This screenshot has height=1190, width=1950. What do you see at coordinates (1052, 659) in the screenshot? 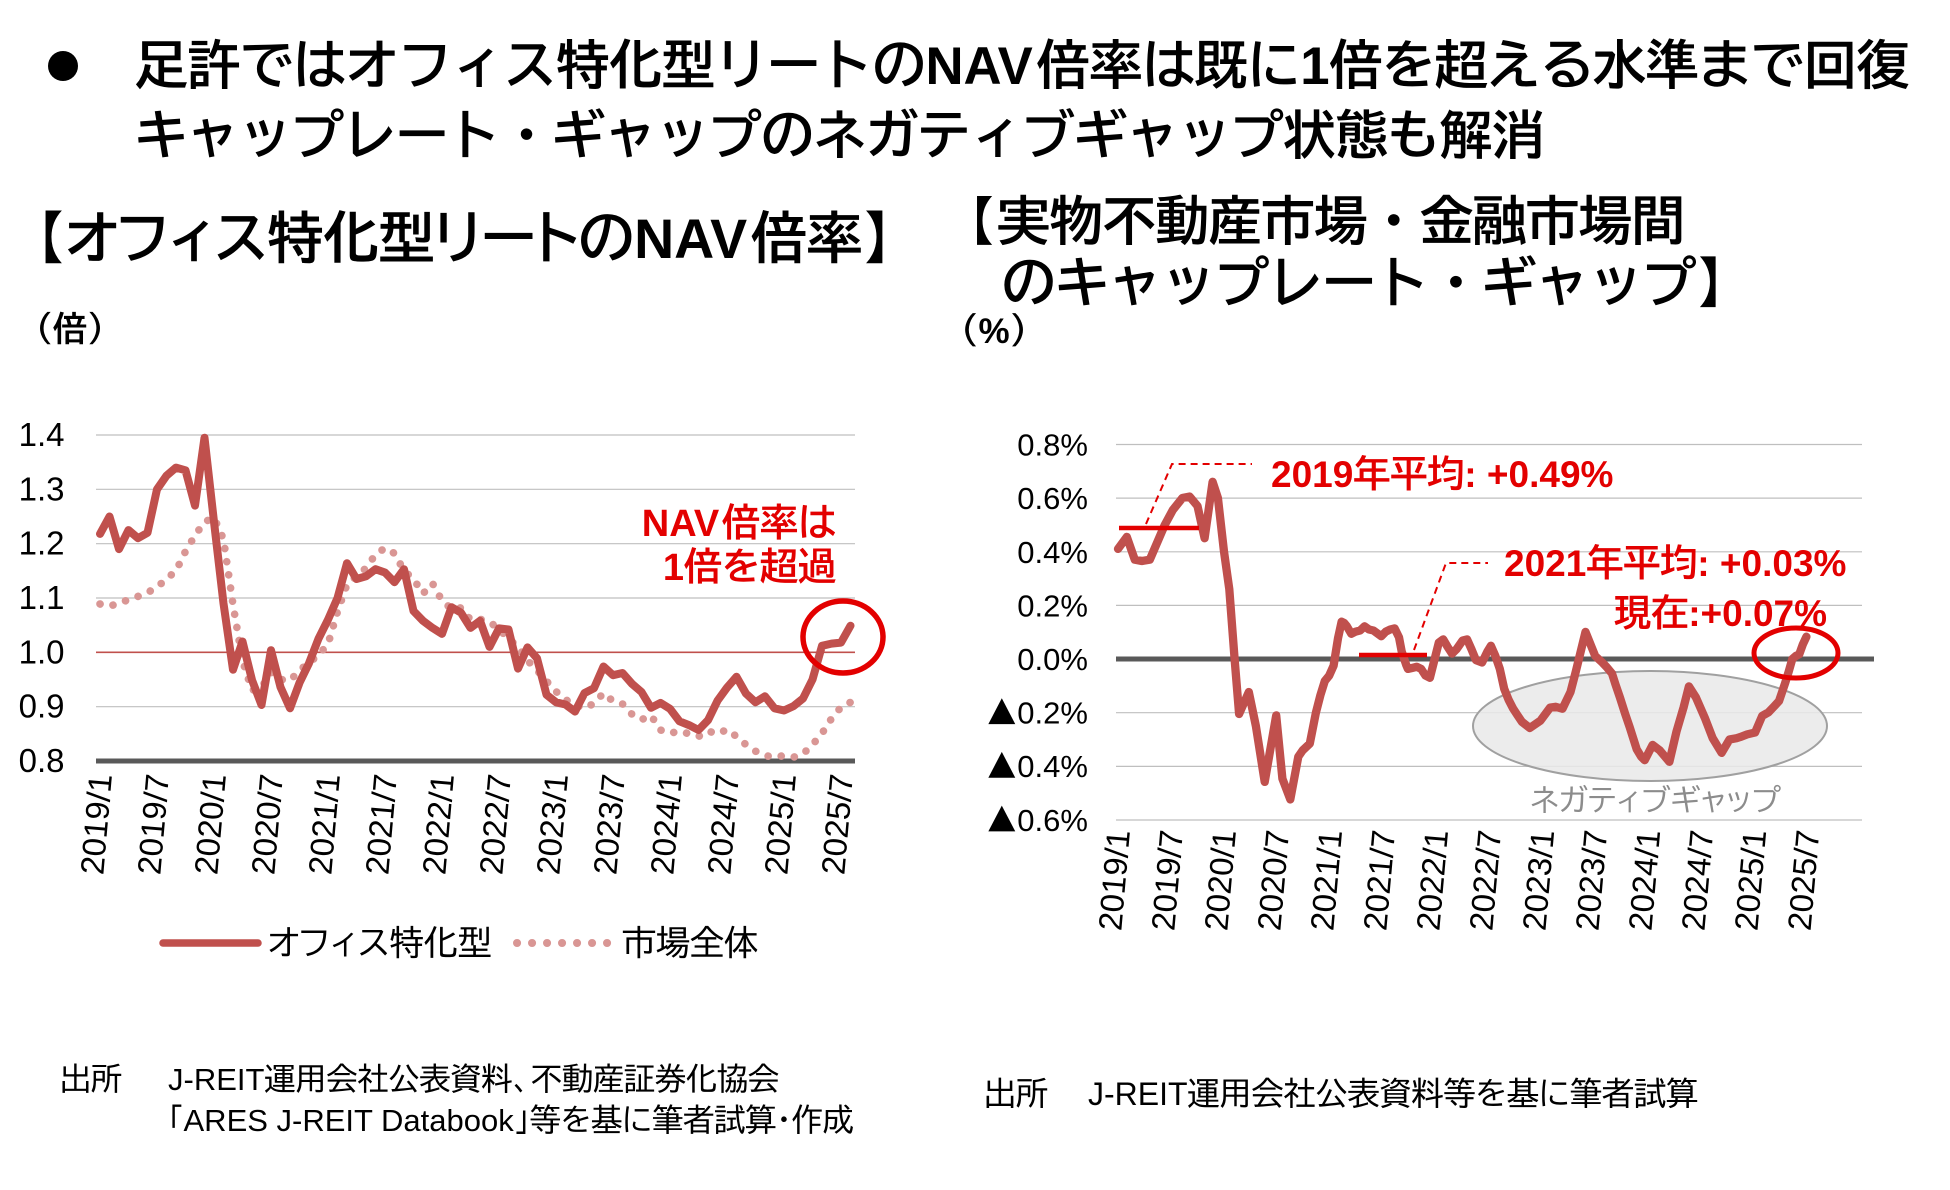
I see `svg-text: 0.0%` at bounding box center [1052, 659].